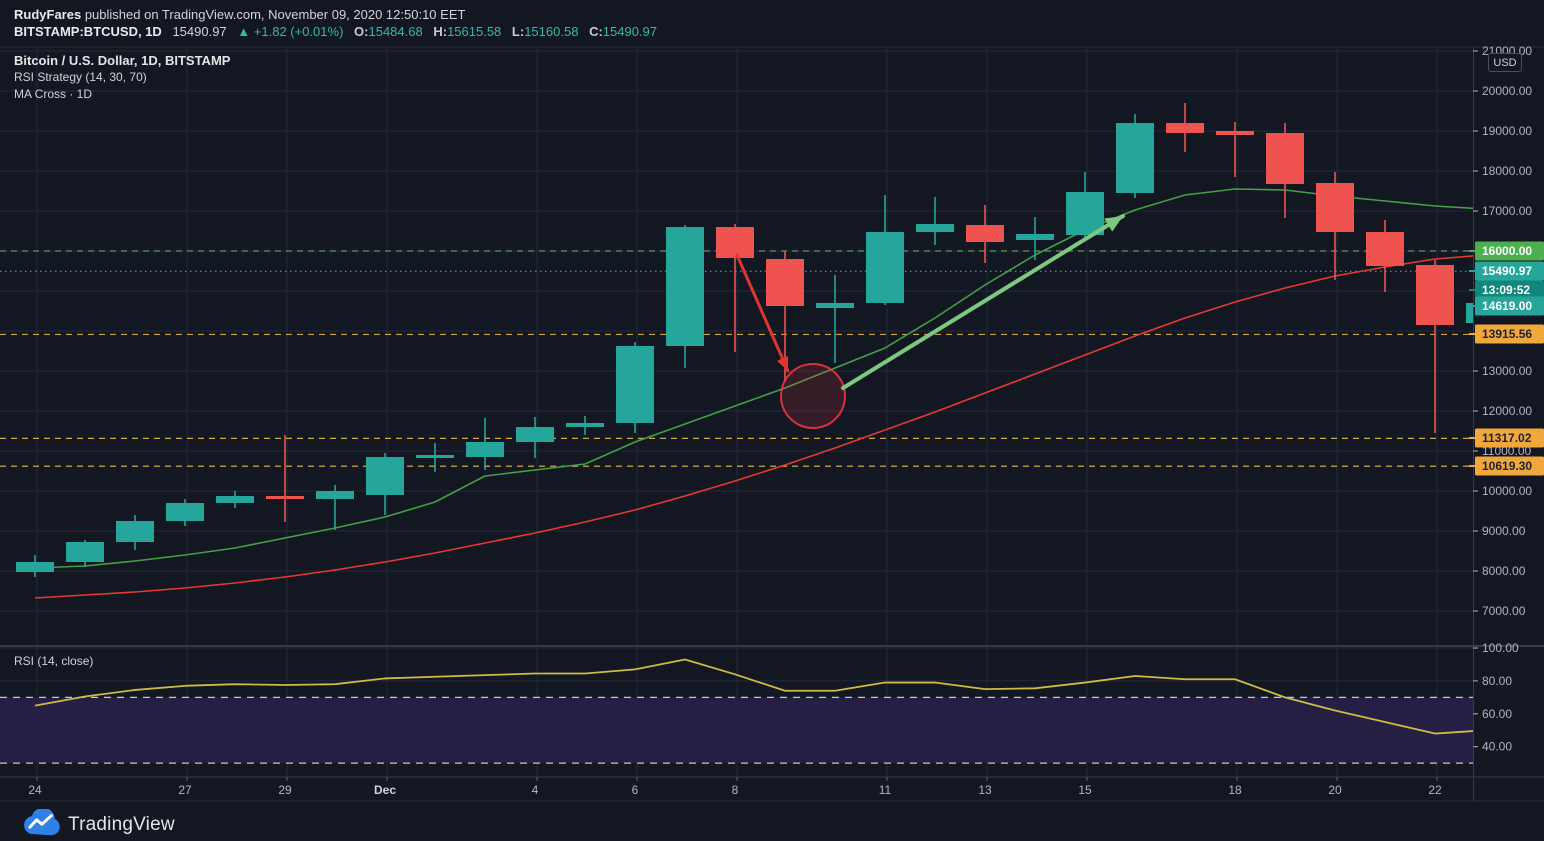  What do you see at coordinates (1497, 681) in the screenshot?
I see `svg-text: 80.00` at bounding box center [1497, 681].